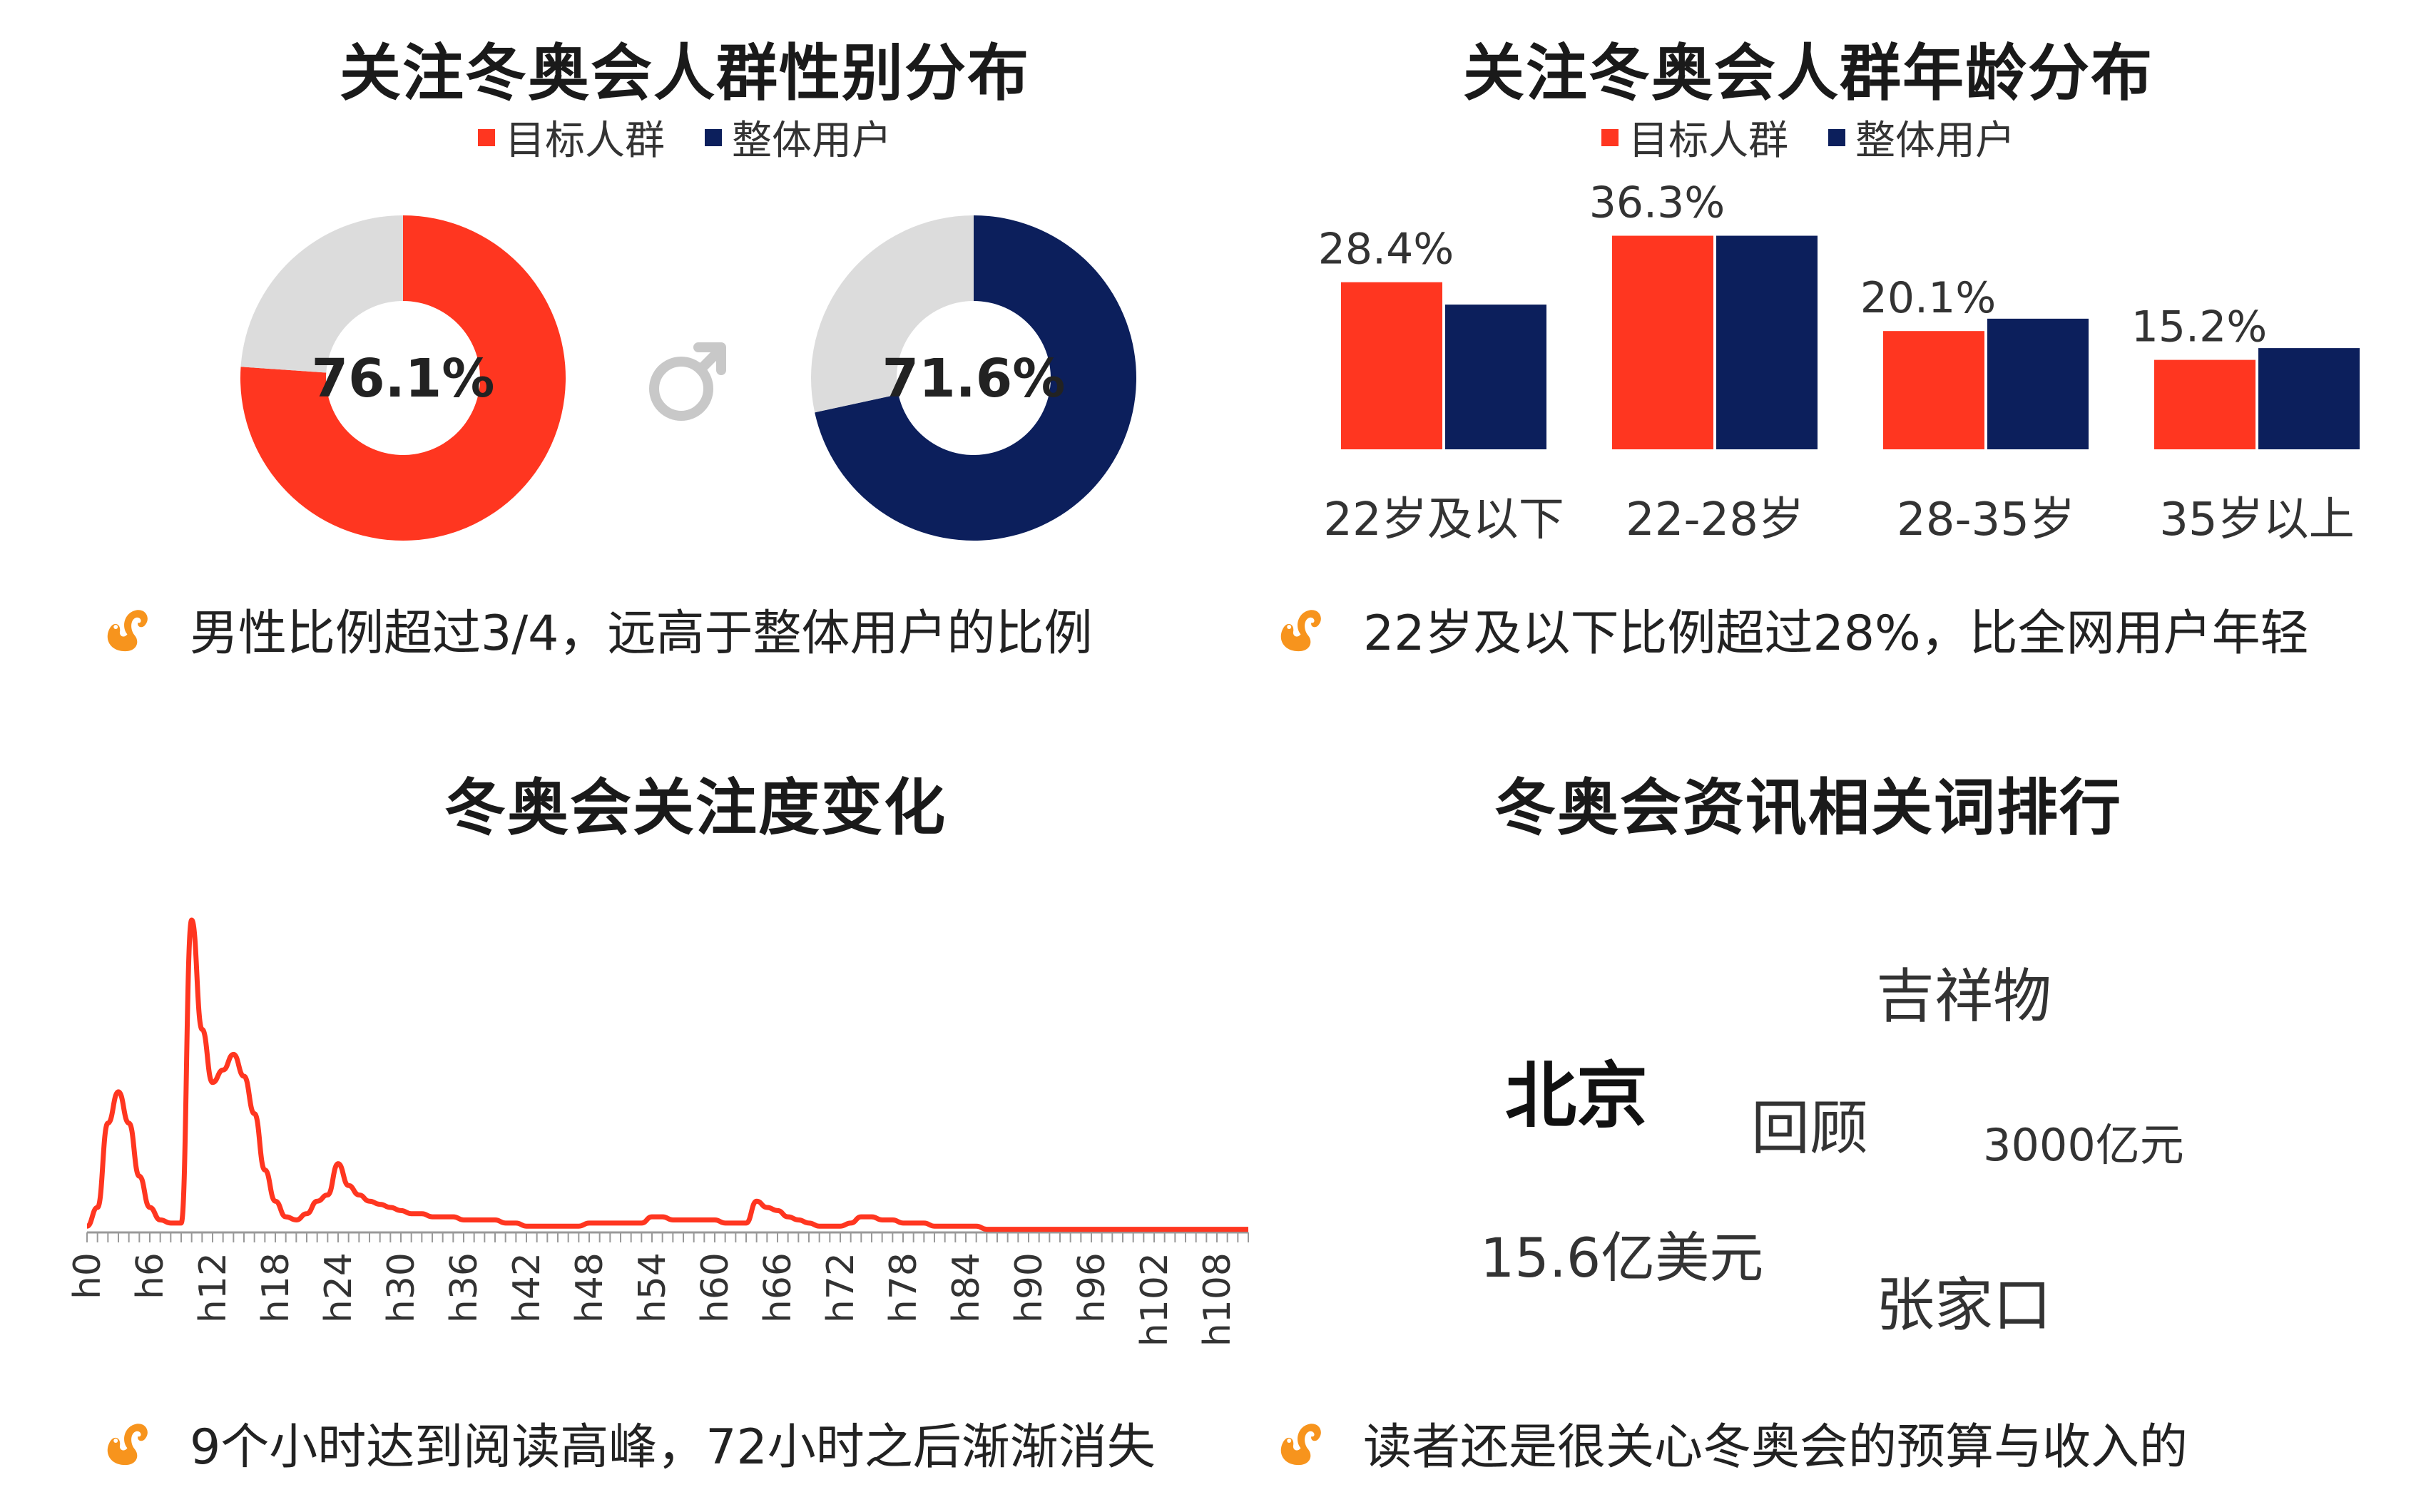 The image size is (2411, 1512). I want to click on words-title: 冬奥会资讯相关词排行, so click(1808, 808).